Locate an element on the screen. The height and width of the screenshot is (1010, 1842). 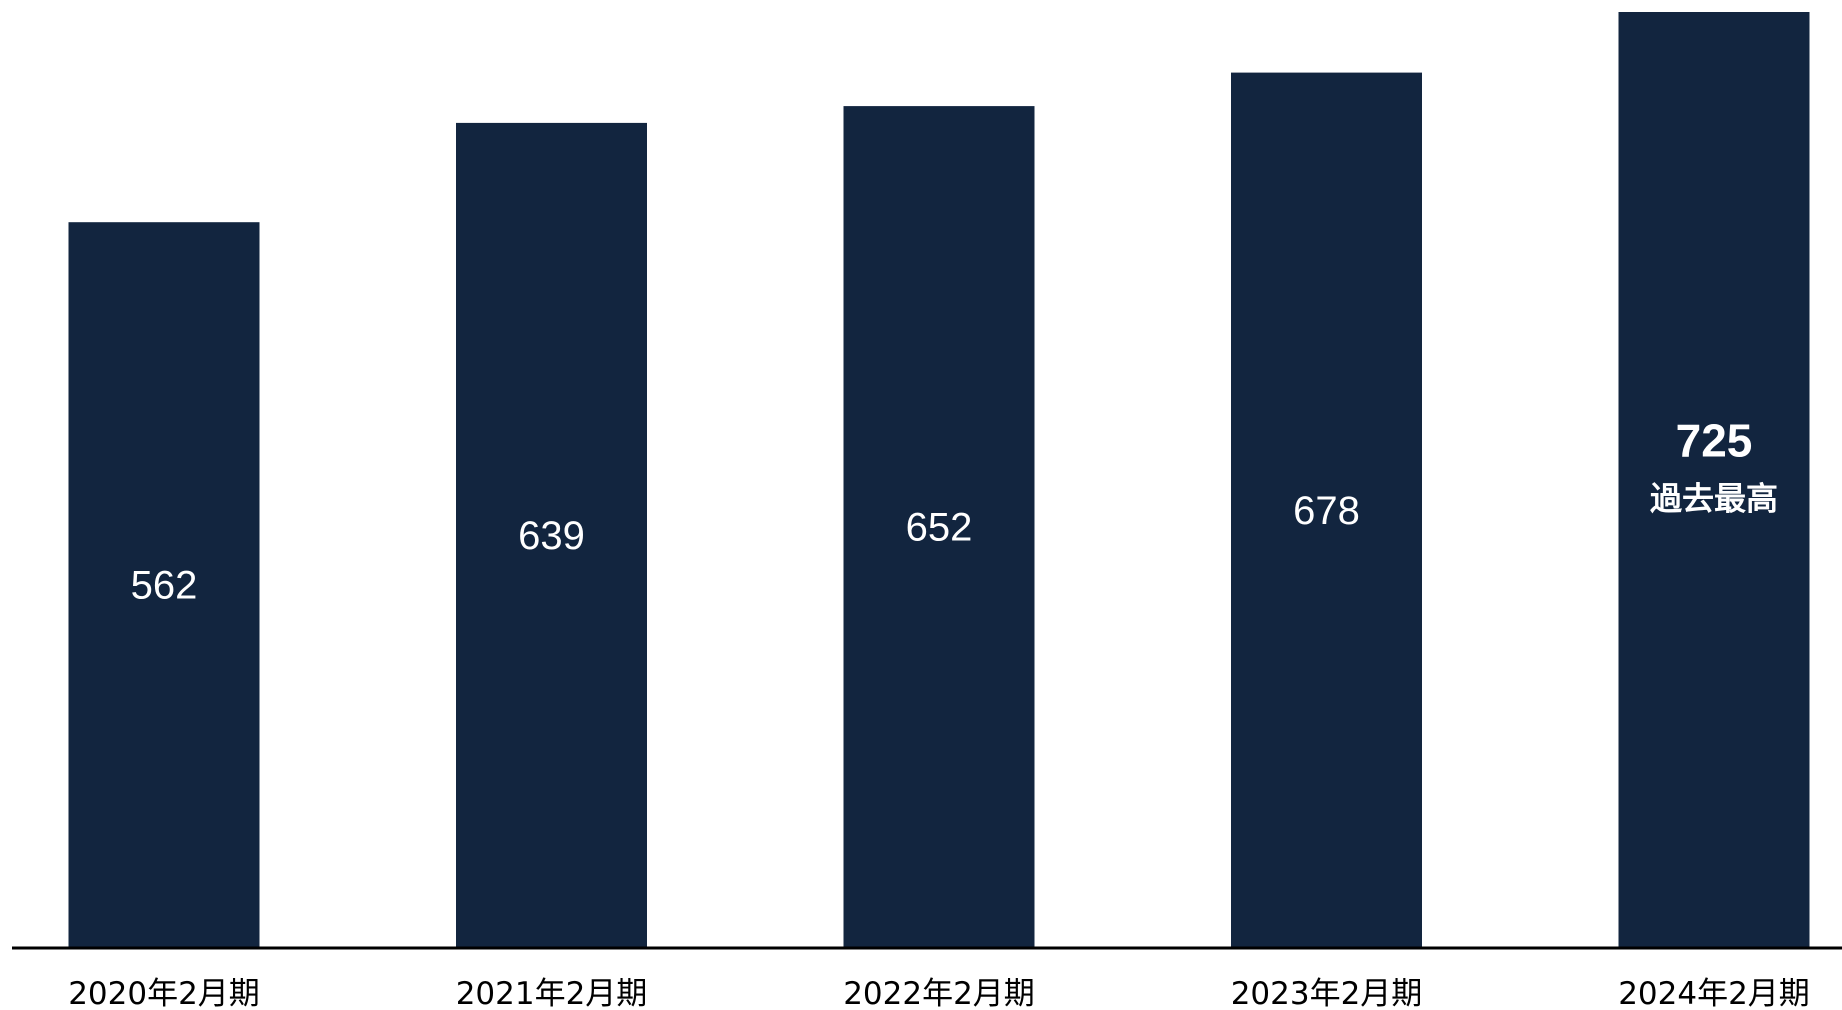
x-tick-label-2: 2021年2月期 is located at coordinates (552, 993).